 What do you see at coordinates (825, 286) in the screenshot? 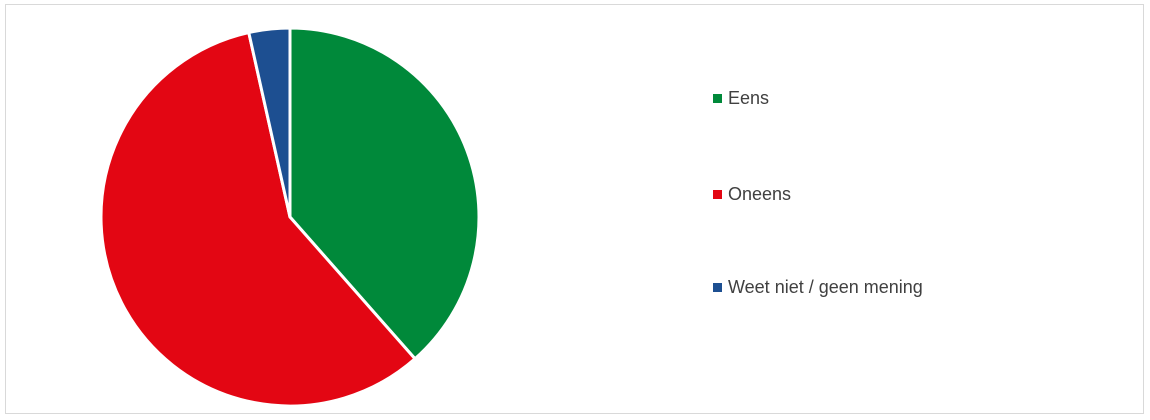
I see `legend-label-weet-niet: Weet niet / geen mening` at bounding box center [825, 286].